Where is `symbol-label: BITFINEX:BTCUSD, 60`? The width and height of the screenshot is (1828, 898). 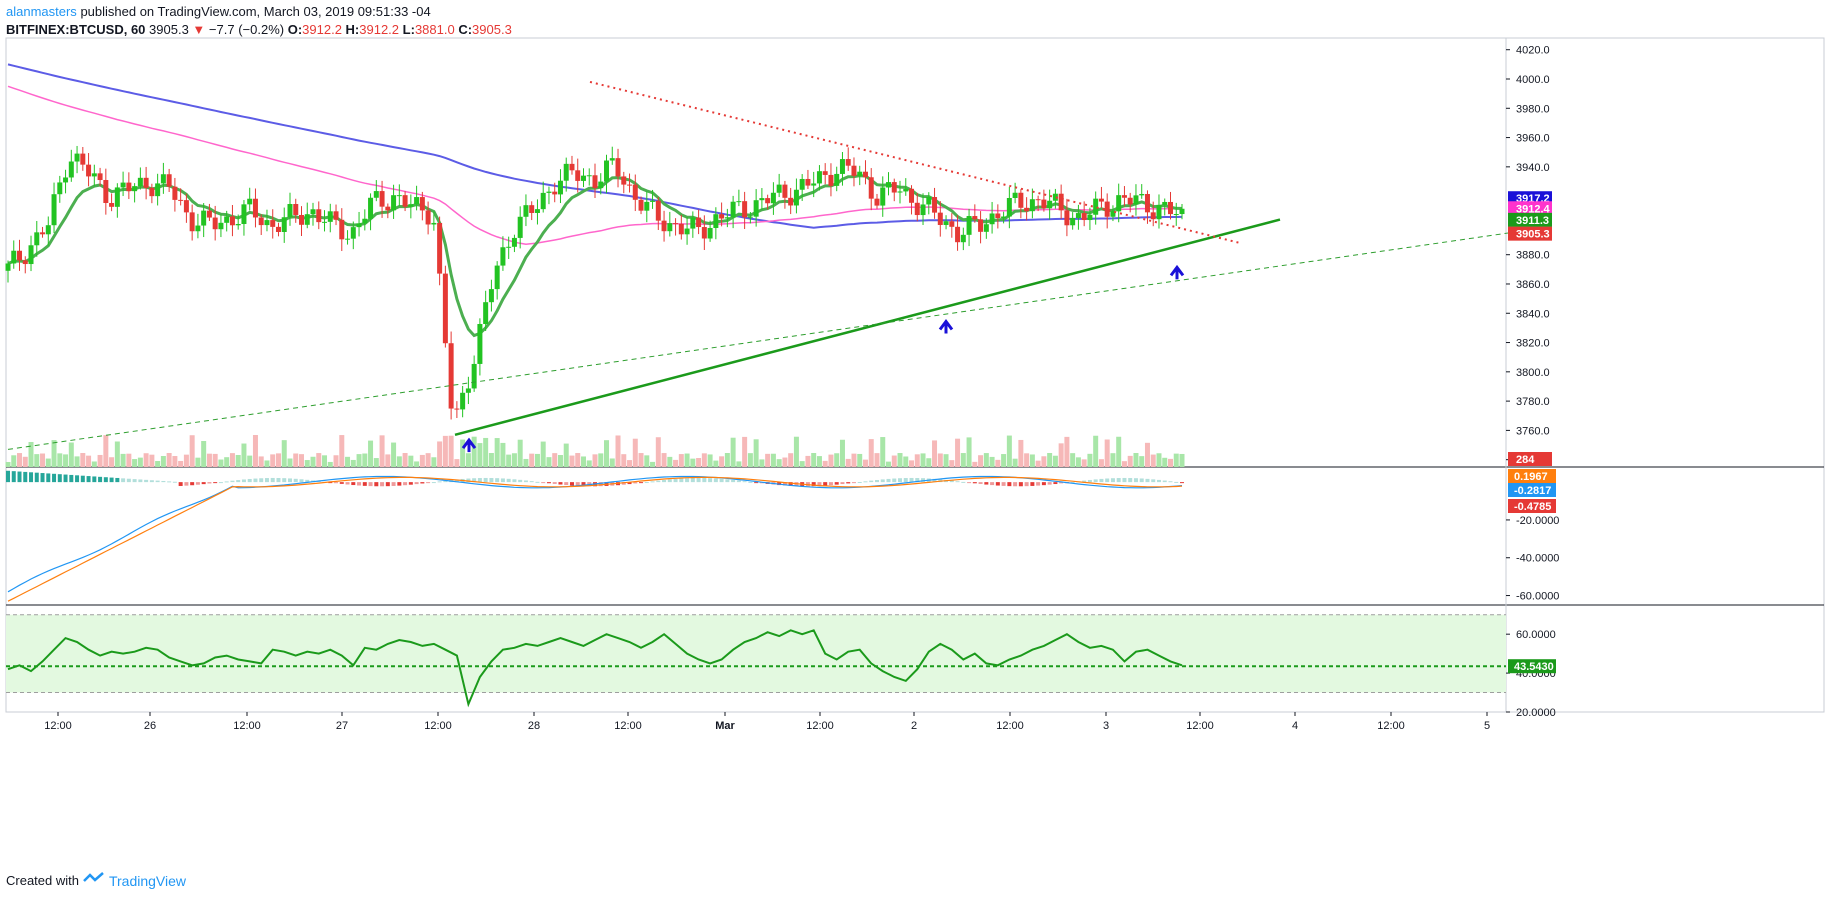 symbol-label: BITFINEX:BTCUSD, 60 is located at coordinates (76, 29).